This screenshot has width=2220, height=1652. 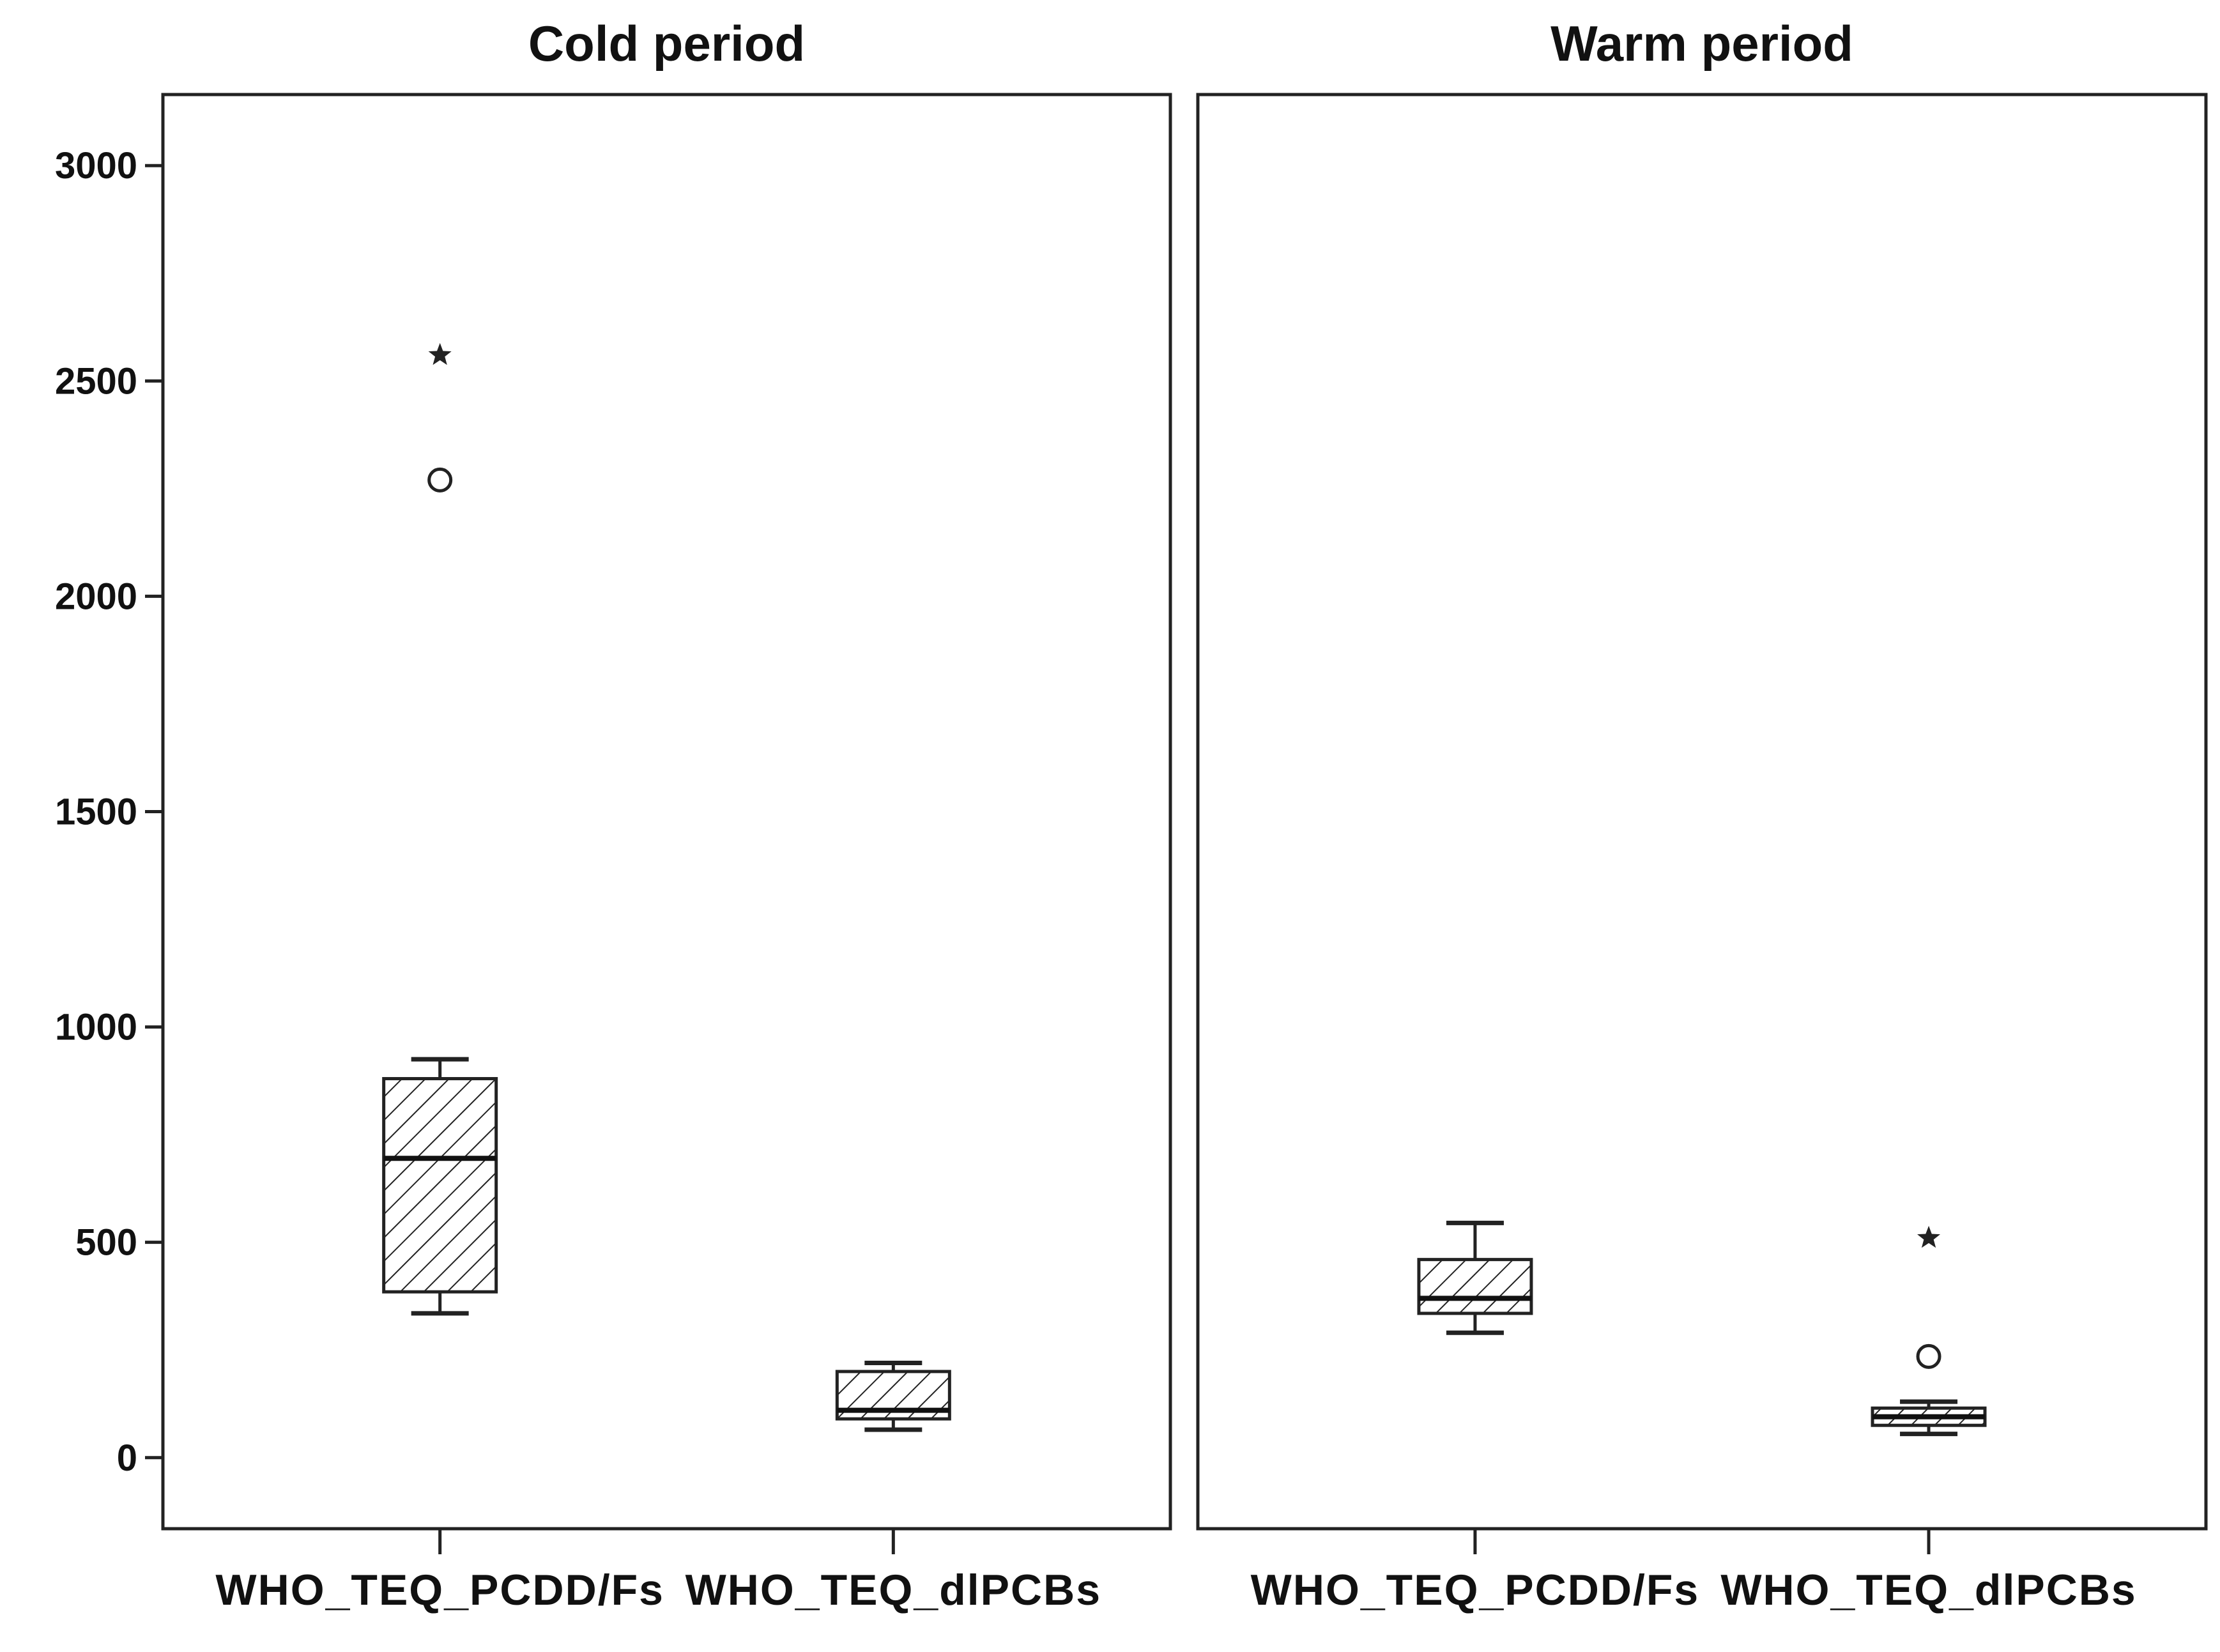 I want to click on panel-title: Warm period, so click(x=1702, y=44).